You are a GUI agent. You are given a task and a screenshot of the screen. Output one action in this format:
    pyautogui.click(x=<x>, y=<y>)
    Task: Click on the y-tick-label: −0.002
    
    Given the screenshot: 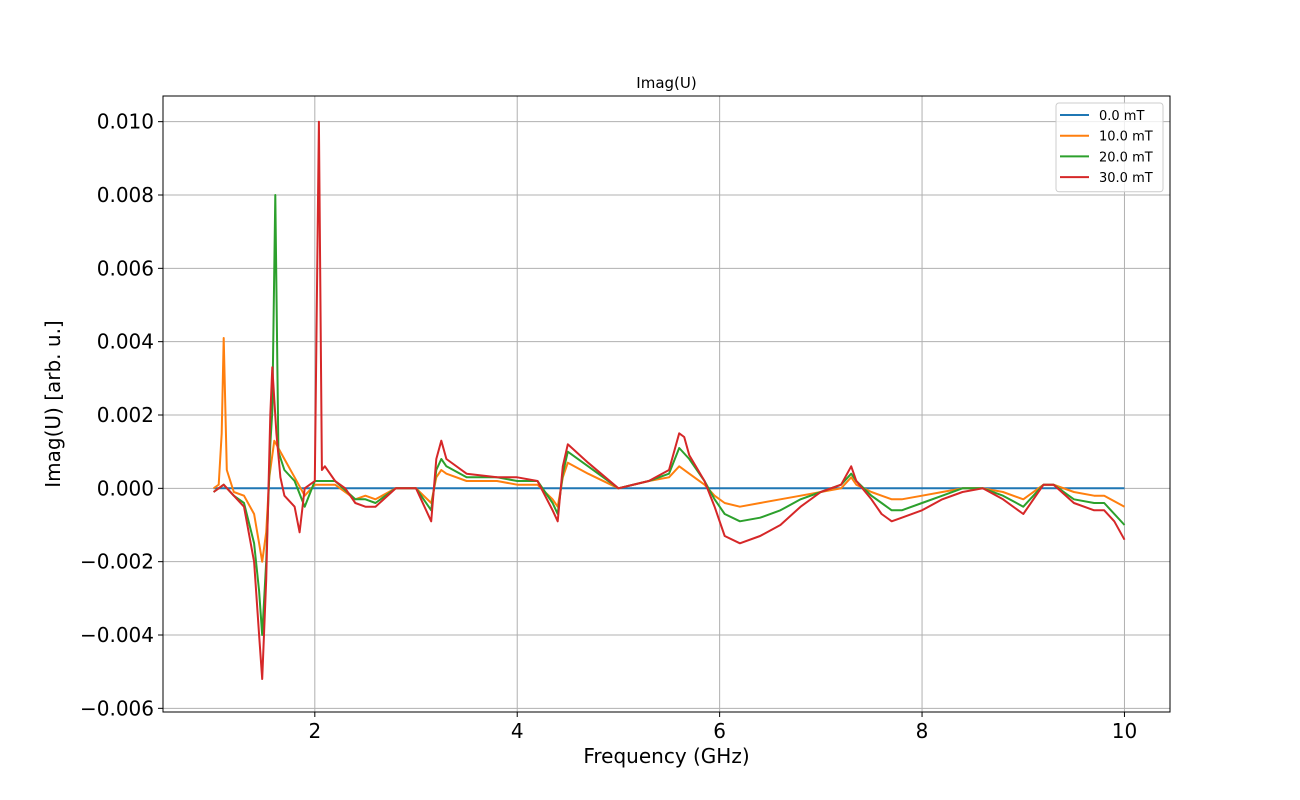 What is the action you would take?
    pyautogui.click(x=117, y=562)
    